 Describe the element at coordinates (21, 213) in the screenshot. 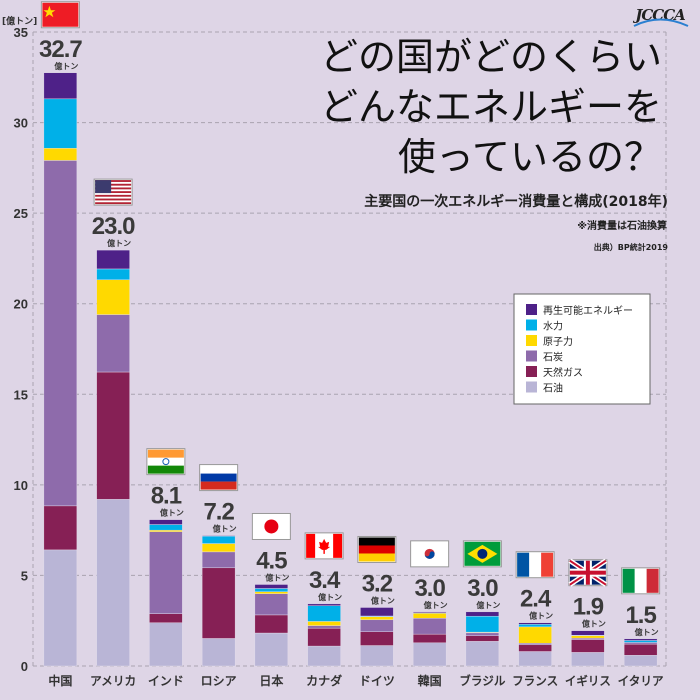

I see `y-tick-label: 25` at that location.